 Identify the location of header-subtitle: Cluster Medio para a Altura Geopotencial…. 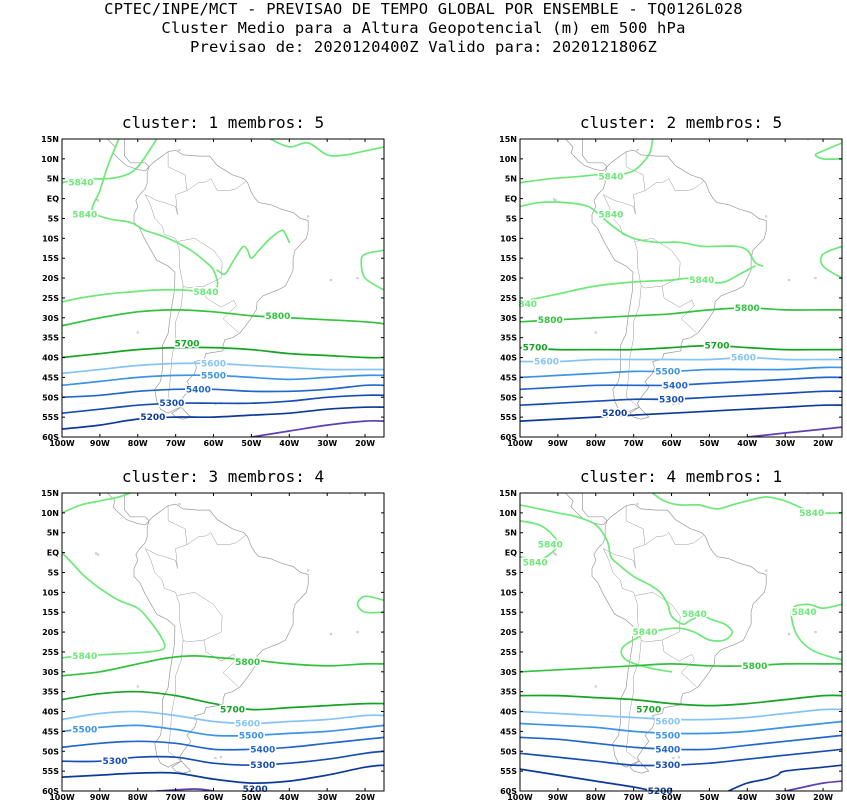
(423, 28).